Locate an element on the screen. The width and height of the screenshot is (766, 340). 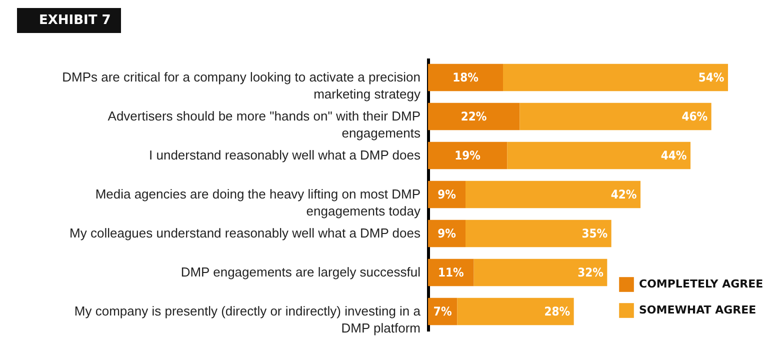
legend-label: COMPLETELY AGREE is located at coordinates (701, 284).